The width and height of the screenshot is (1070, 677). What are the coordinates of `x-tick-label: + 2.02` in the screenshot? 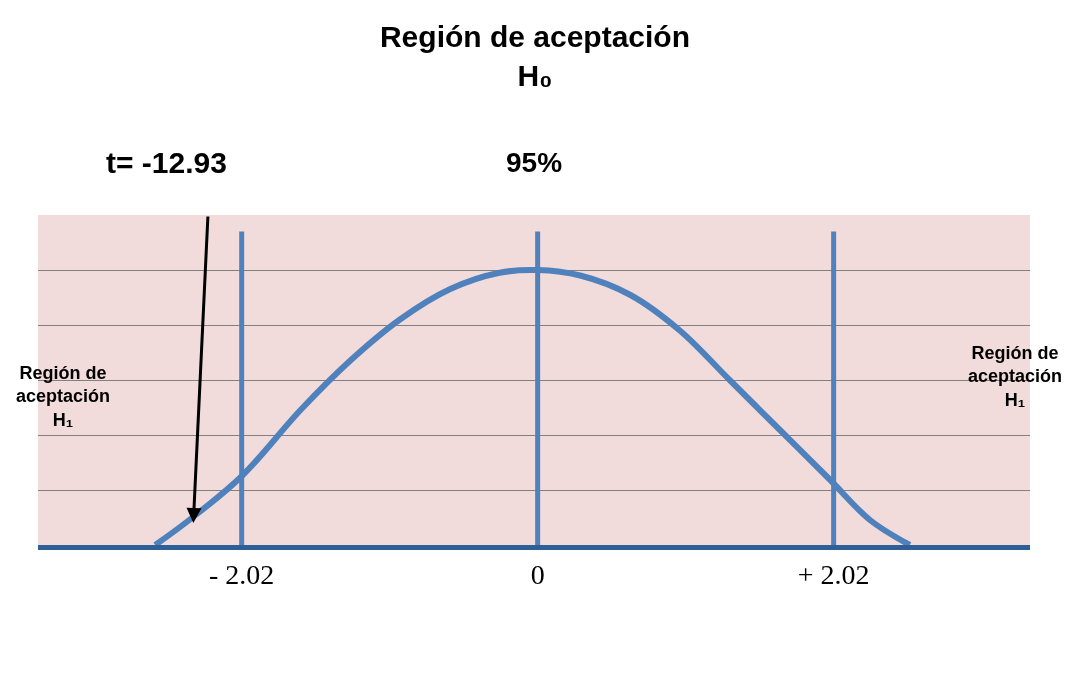 It's located at (833, 574).